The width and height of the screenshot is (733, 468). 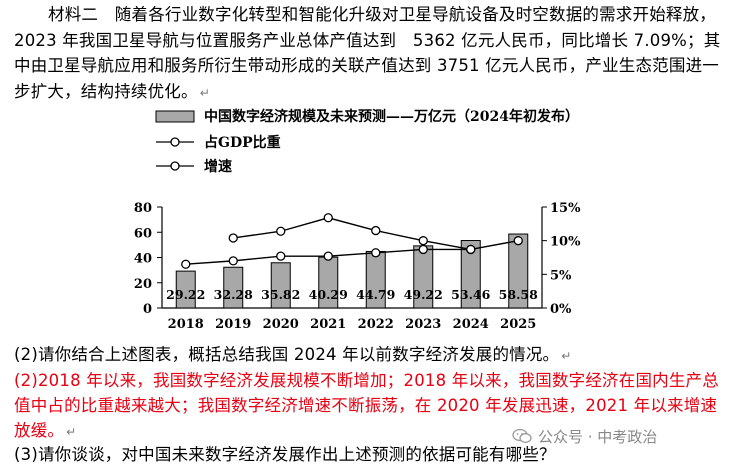 I want to click on x-tick-label: 2019, so click(x=233, y=324).